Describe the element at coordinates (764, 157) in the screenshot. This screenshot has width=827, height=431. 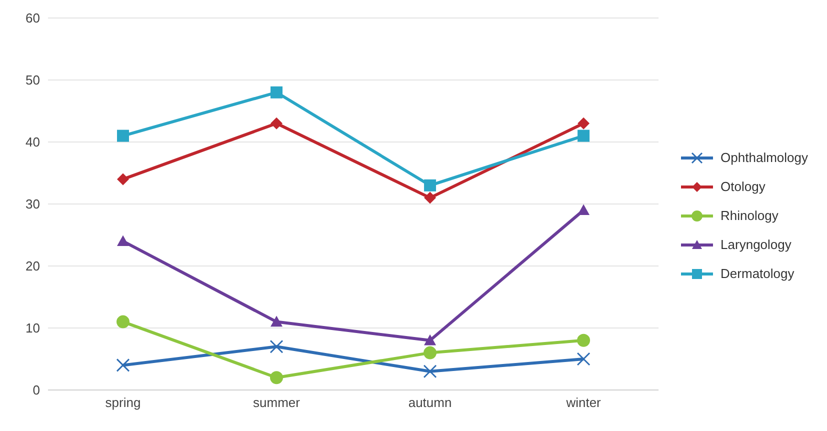
I see `legend-label: Ophthalmology` at that location.